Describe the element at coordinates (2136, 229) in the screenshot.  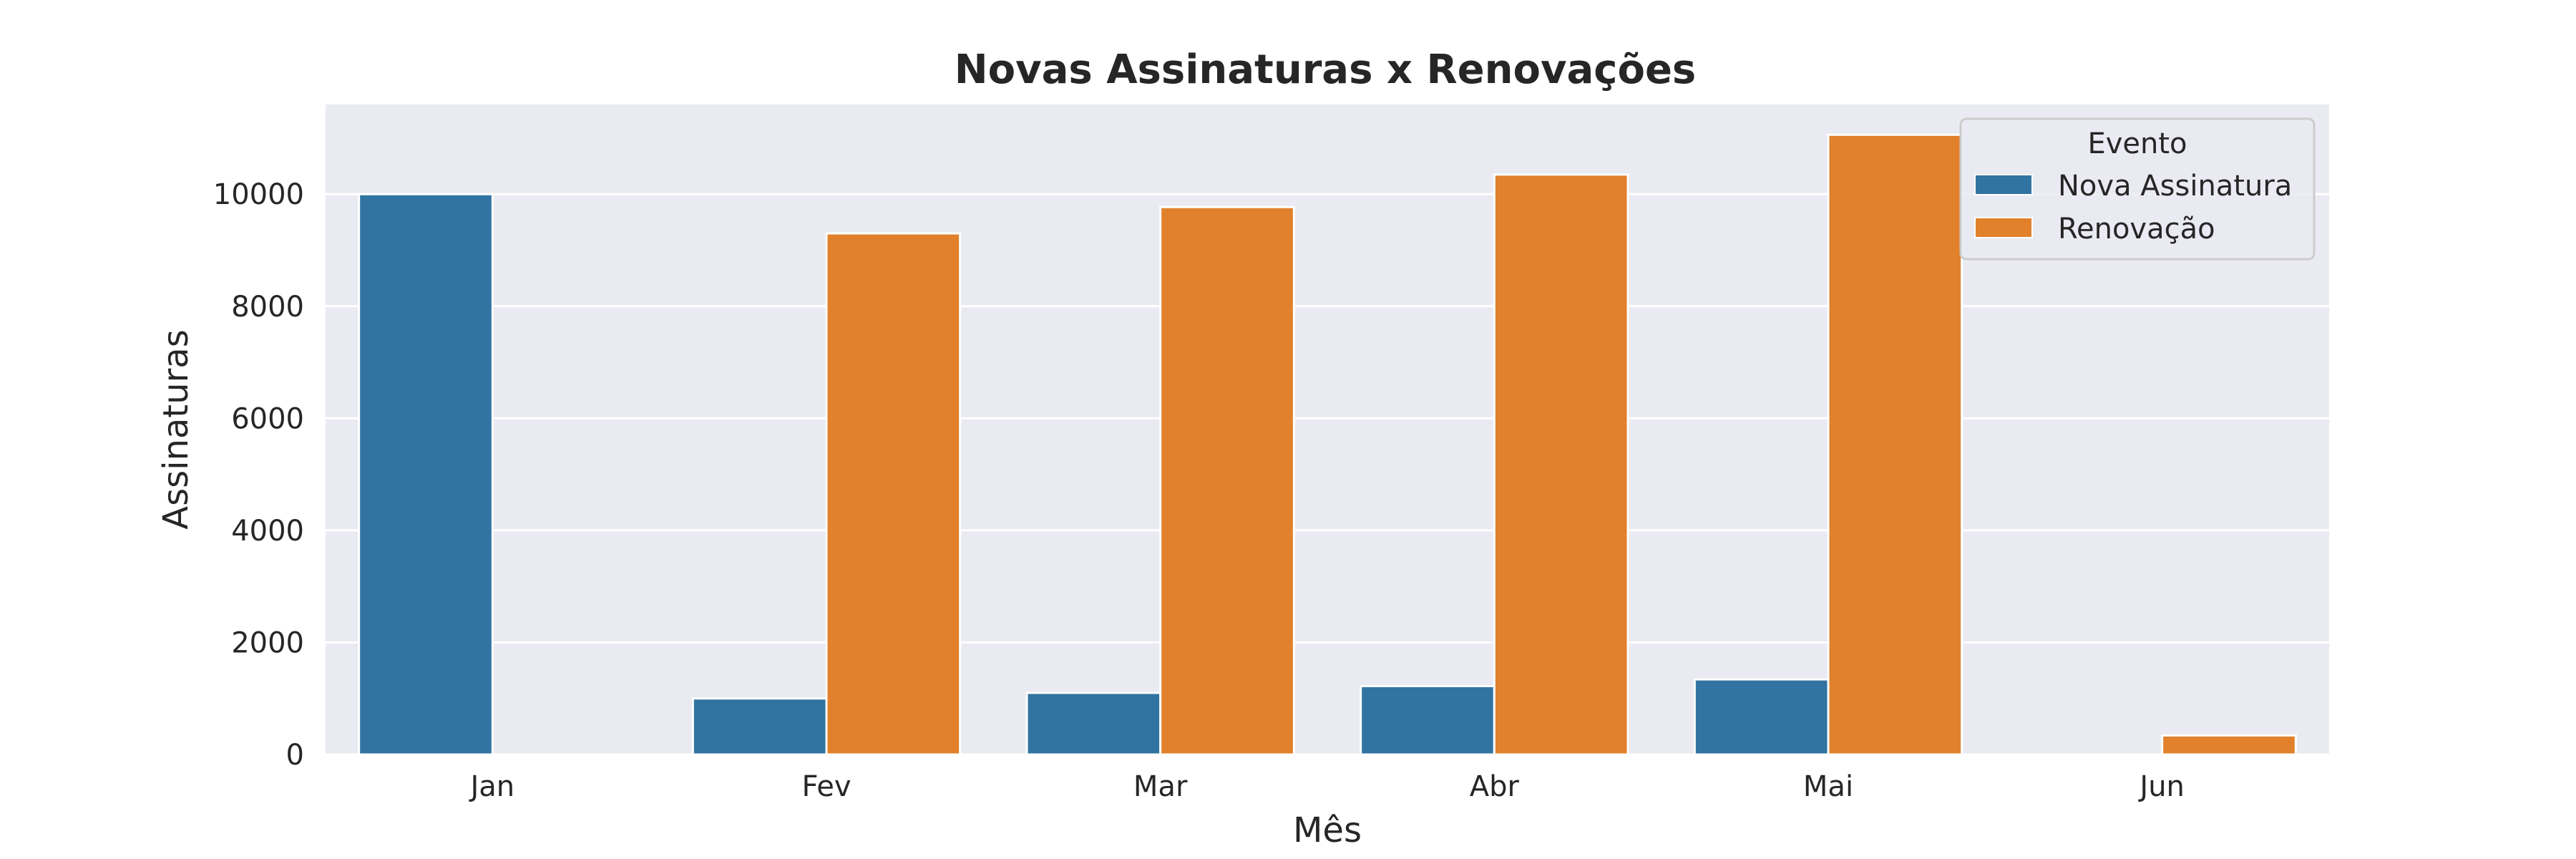
I see `legend-label-renovacao: Renovação` at that location.